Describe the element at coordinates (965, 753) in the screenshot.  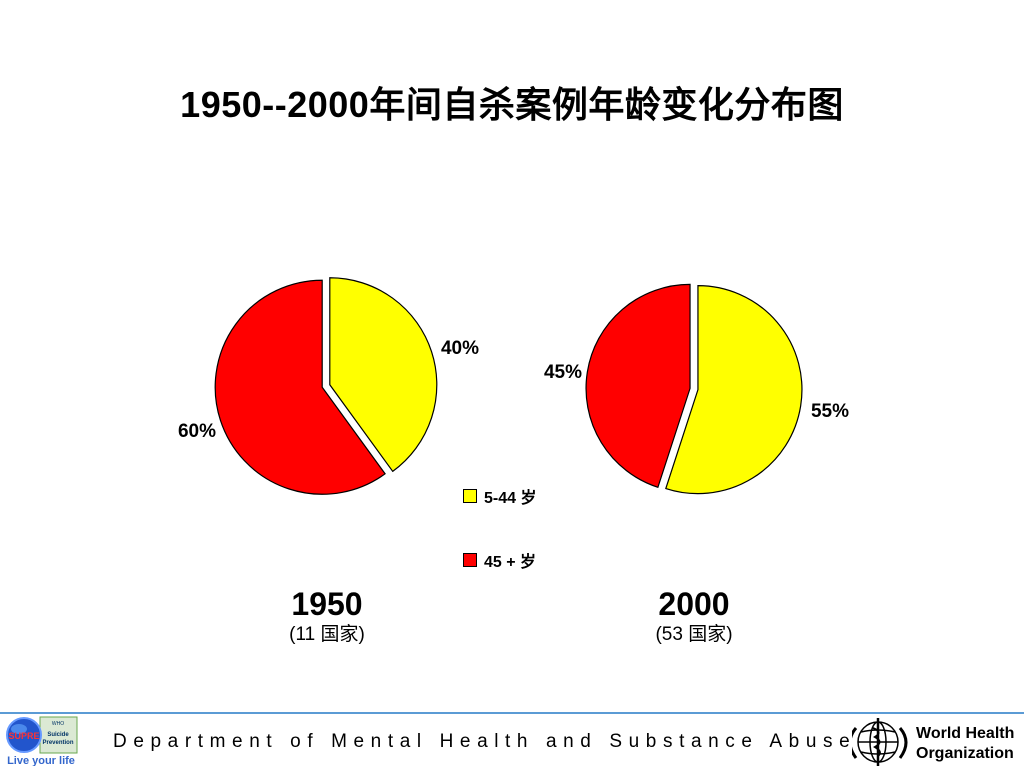
I see `svg-text: Organization` at that location.